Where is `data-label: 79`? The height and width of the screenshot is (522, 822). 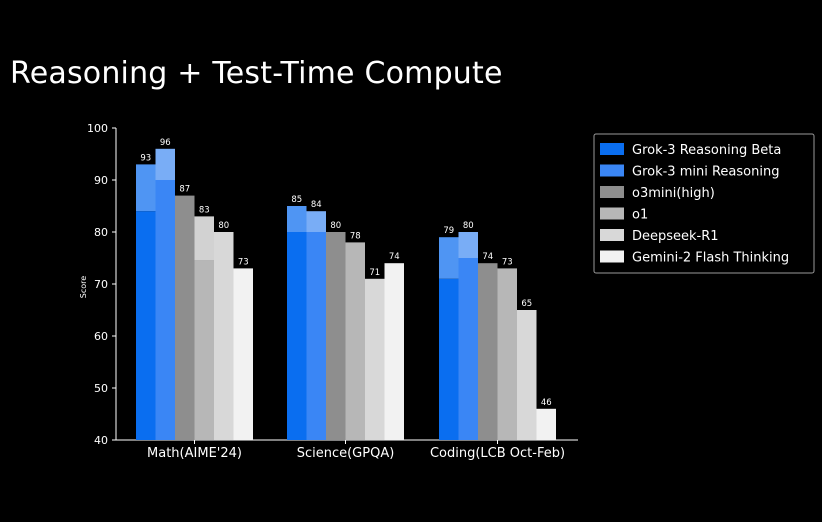
data-label: 79 is located at coordinates (448, 231).